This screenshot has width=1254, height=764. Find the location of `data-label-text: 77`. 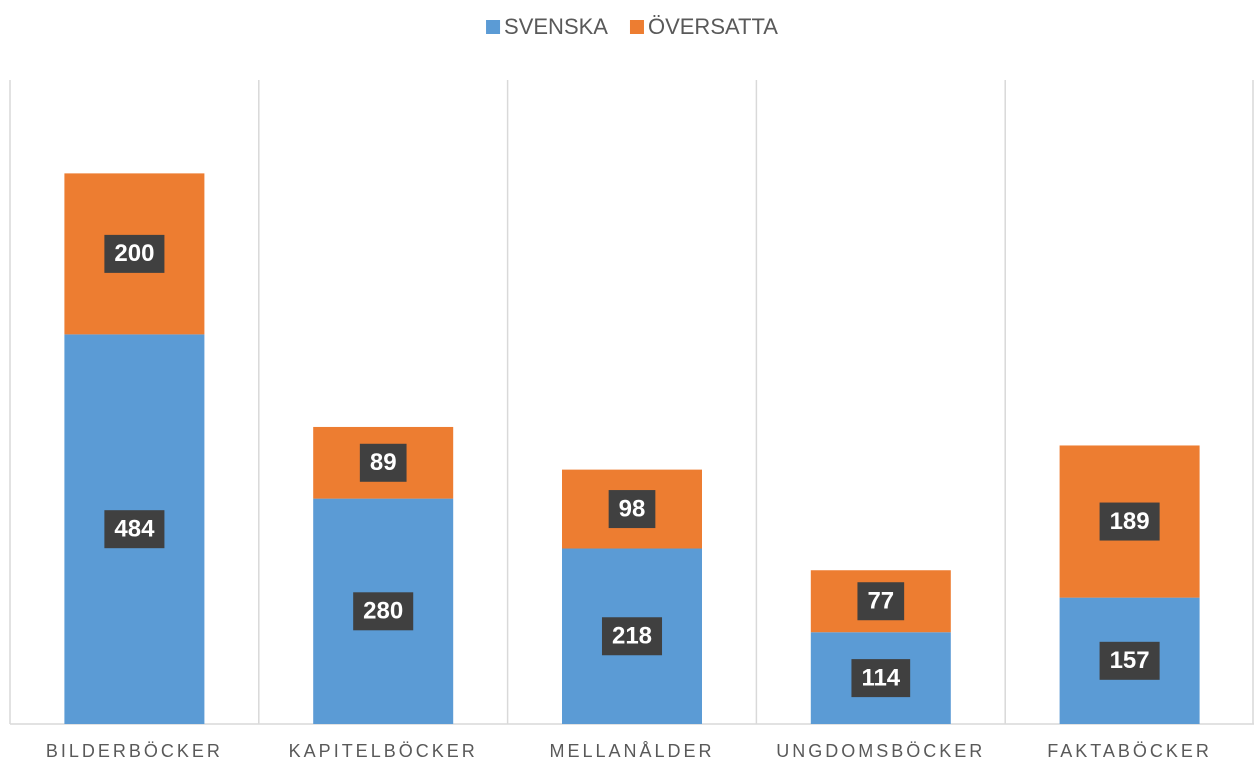

data-label-text: 77 is located at coordinates (880, 601).